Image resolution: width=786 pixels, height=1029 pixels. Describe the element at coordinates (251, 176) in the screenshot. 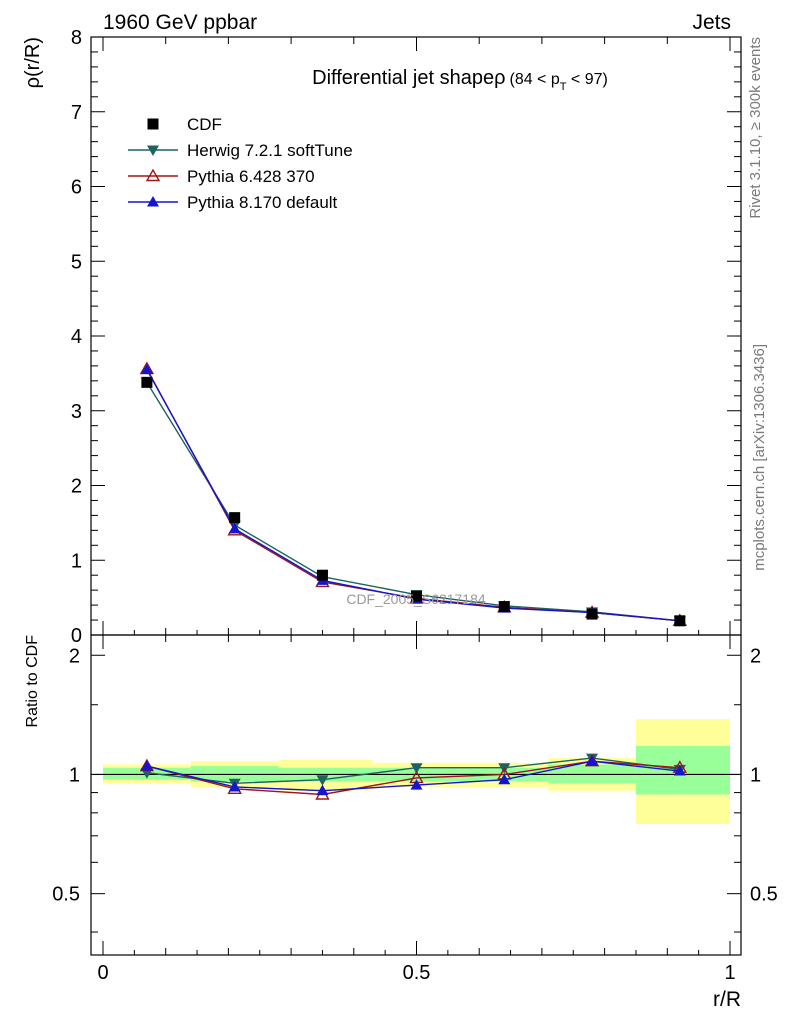

I see `legend-label: Pythia 6.428 370` at that location.